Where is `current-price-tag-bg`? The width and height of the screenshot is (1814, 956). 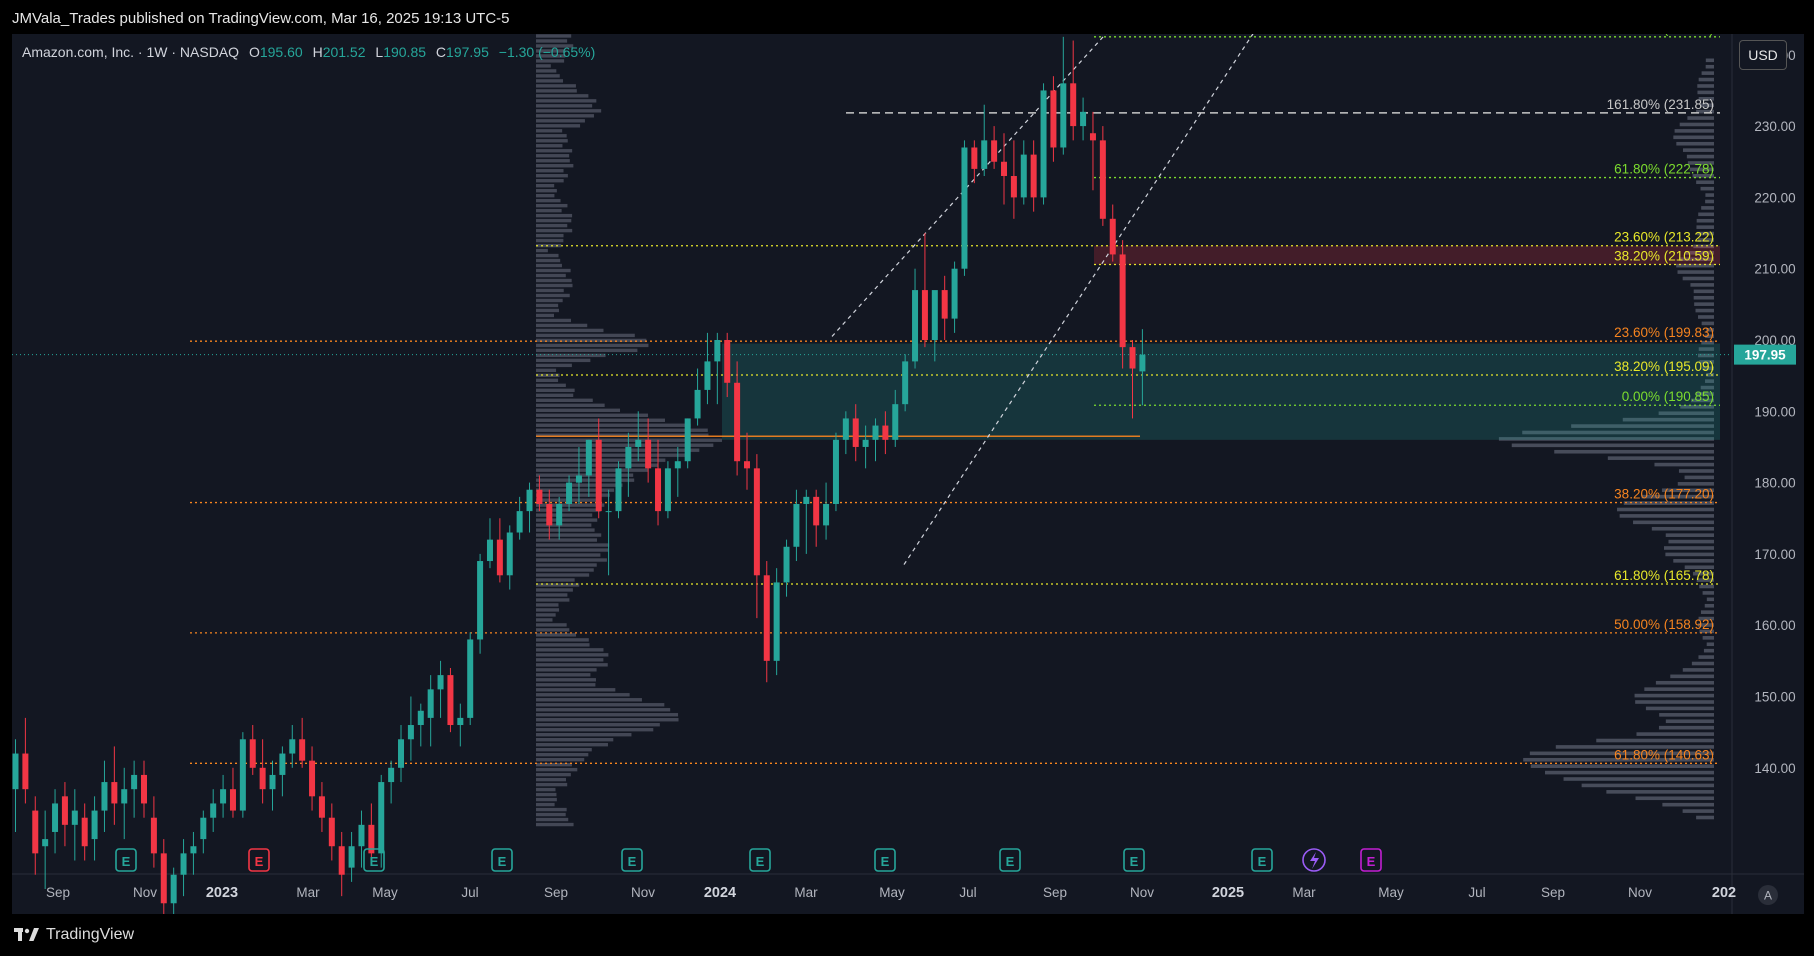
current-price-tag-bg is located at coordinates (1765, 354).